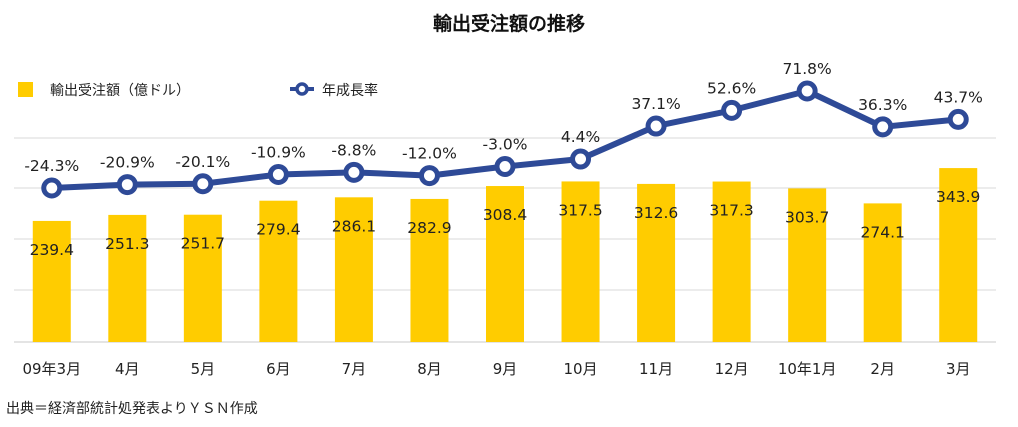  I want to click on x-tick-label: 10月, so click(580, 369).